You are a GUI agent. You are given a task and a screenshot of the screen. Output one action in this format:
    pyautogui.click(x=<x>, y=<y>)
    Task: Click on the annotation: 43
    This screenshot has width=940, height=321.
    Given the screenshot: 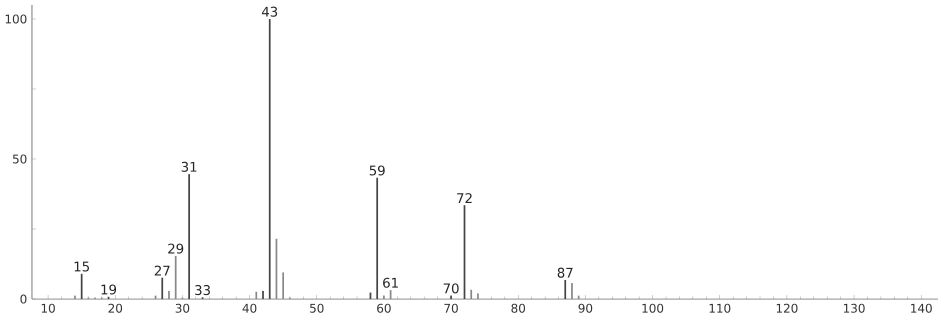 What is the action you would take?
    pyautogui.click(x=270, y=11)
    